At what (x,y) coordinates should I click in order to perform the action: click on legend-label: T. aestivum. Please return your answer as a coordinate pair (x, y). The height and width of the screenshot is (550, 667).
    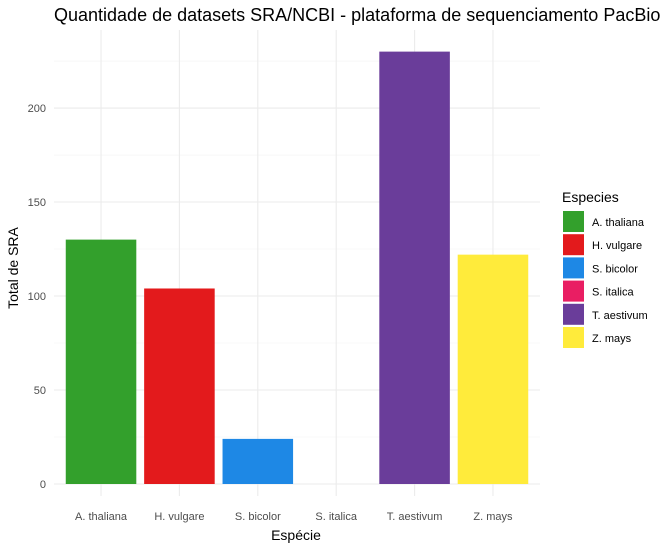
    Looking at the image, I should click on (620, 316).